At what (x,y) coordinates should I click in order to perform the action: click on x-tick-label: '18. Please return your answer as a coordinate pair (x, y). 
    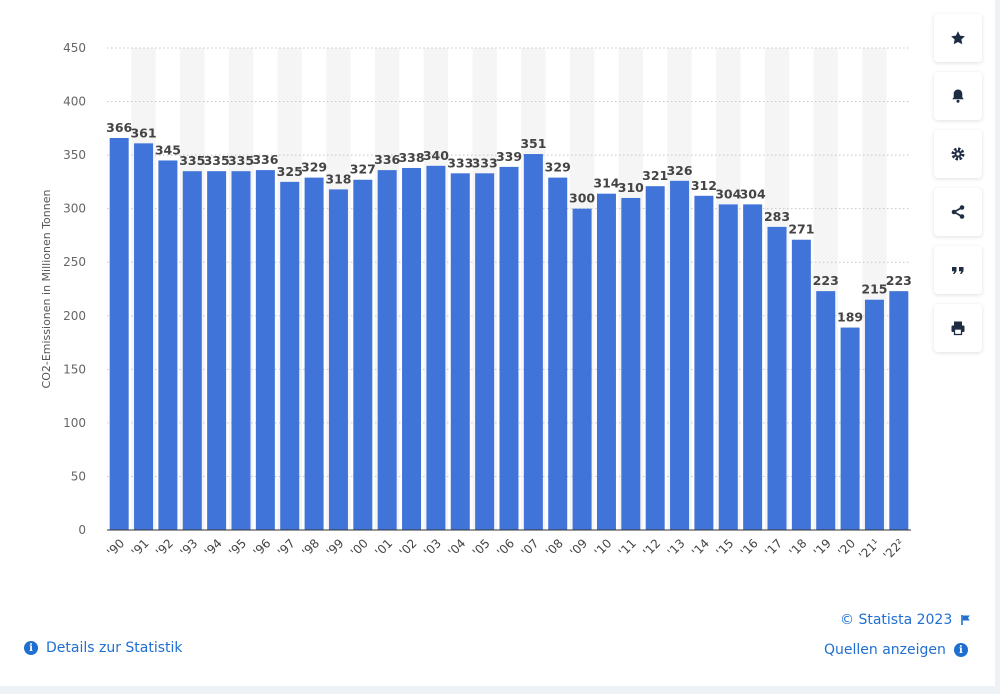
    Looking at the image, I should click on (797, 547).